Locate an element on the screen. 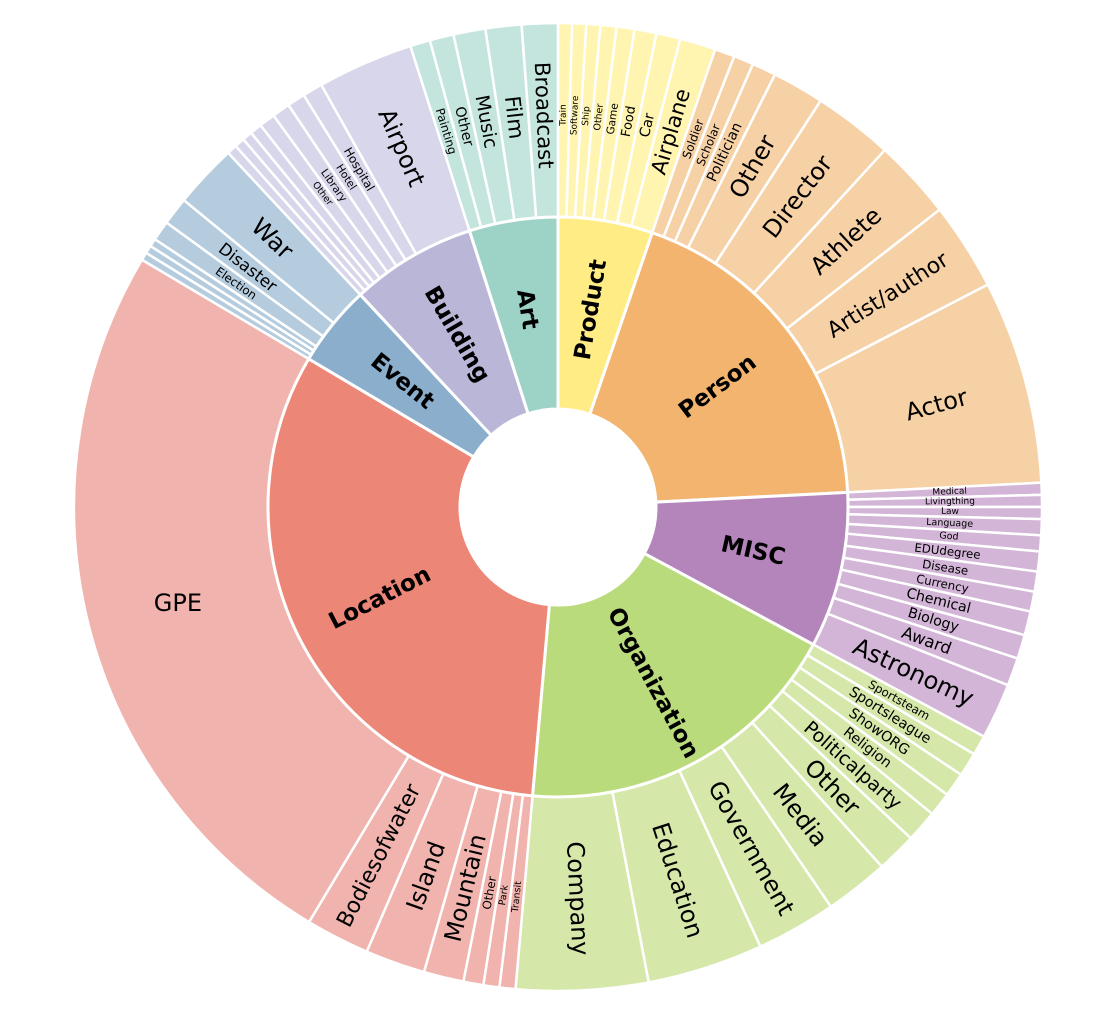 The height and width of the screenshot is (1016, 1120). inner-wedge-location is located at coordinates (409, 577).